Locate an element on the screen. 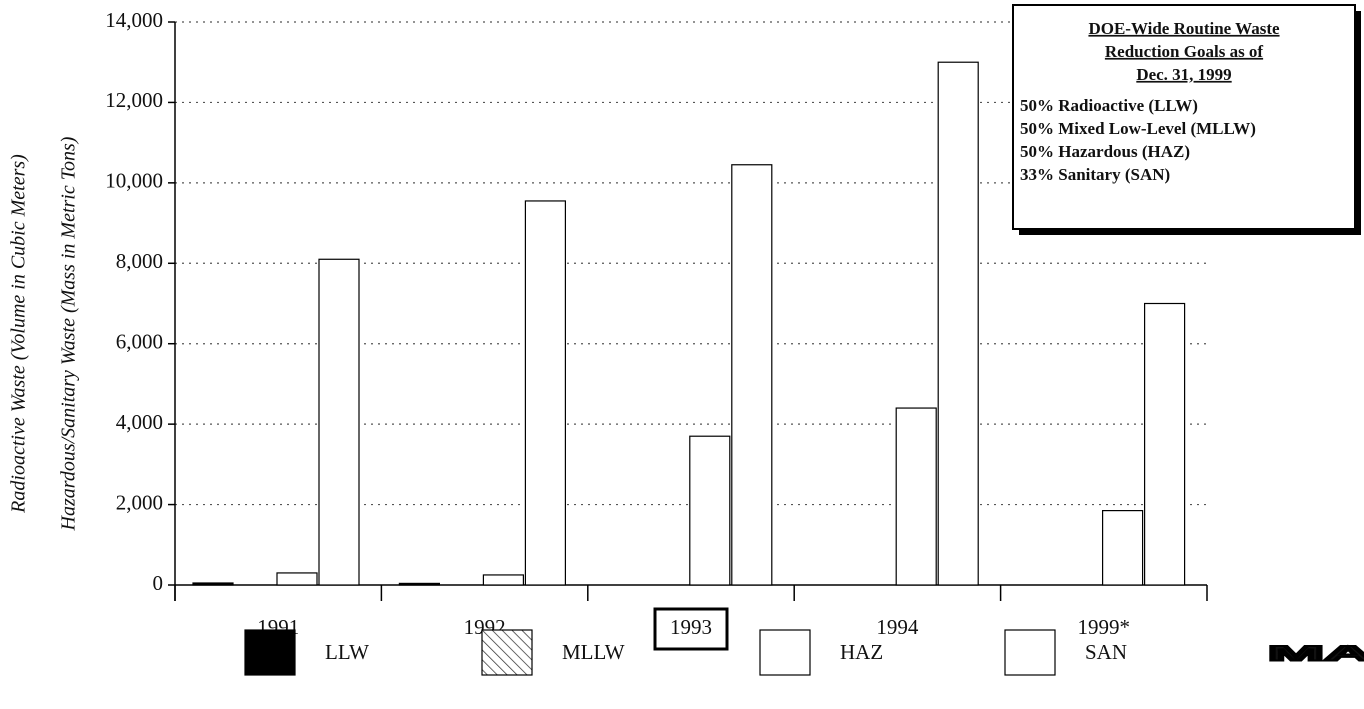 The image size is (1364, 709). watermark: MAST is located at coordinates (1316, 654).